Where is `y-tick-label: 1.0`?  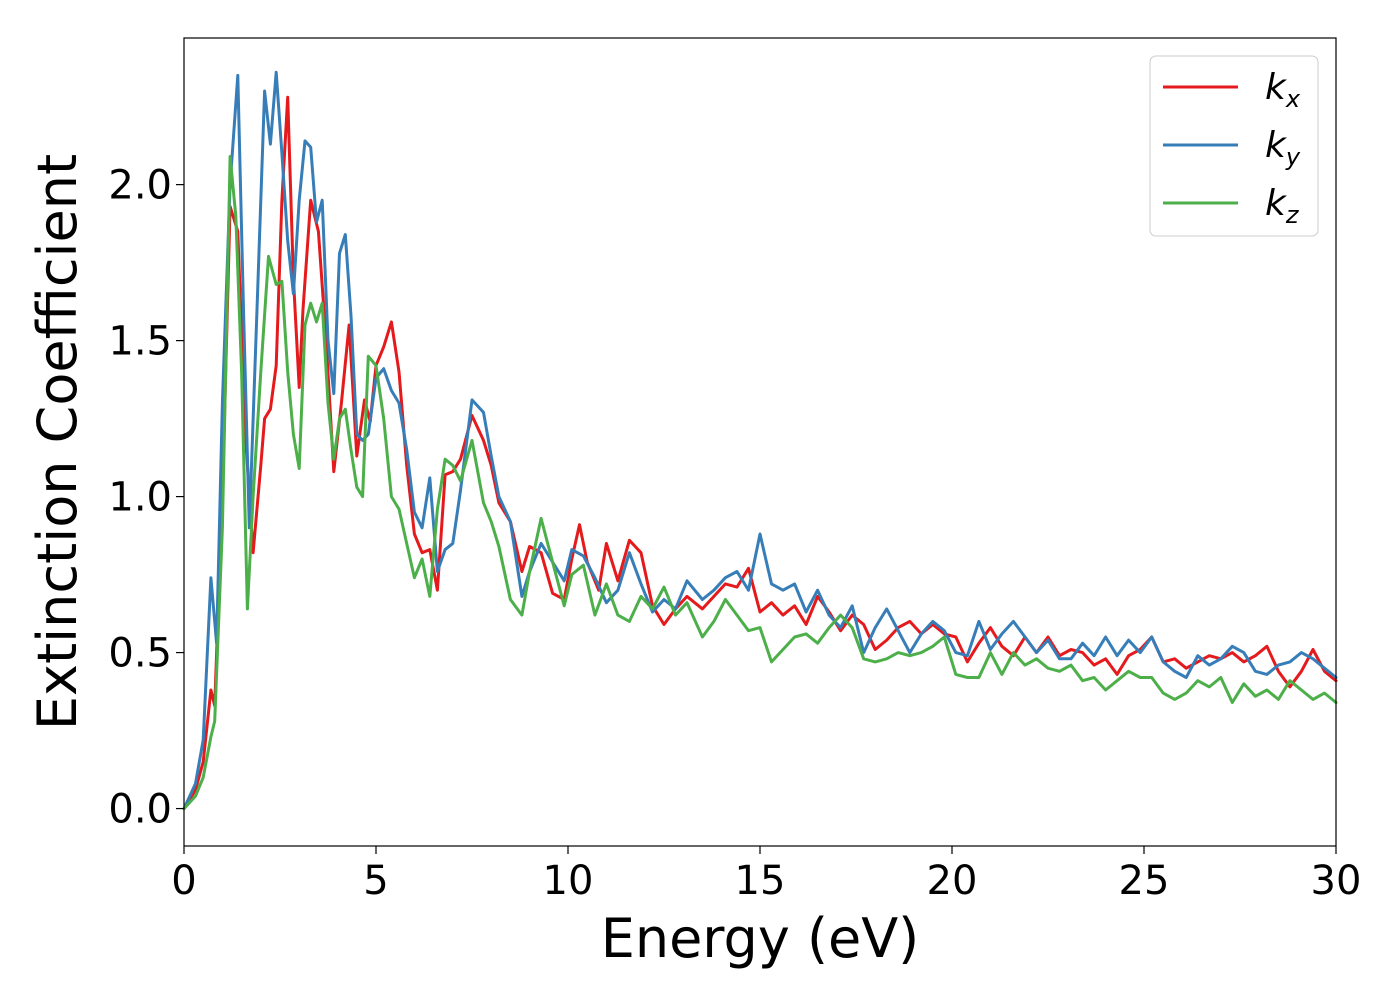
y-tick-label: 1.0 is located at coordinates (140, 498).